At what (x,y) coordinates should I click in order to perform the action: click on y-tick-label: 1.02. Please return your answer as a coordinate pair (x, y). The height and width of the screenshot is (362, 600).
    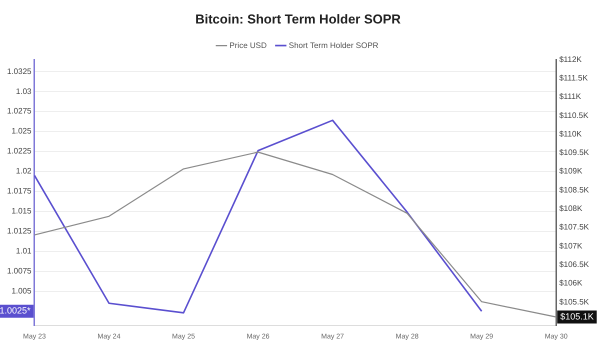
    Looking at the image, I should click on (24, 171).